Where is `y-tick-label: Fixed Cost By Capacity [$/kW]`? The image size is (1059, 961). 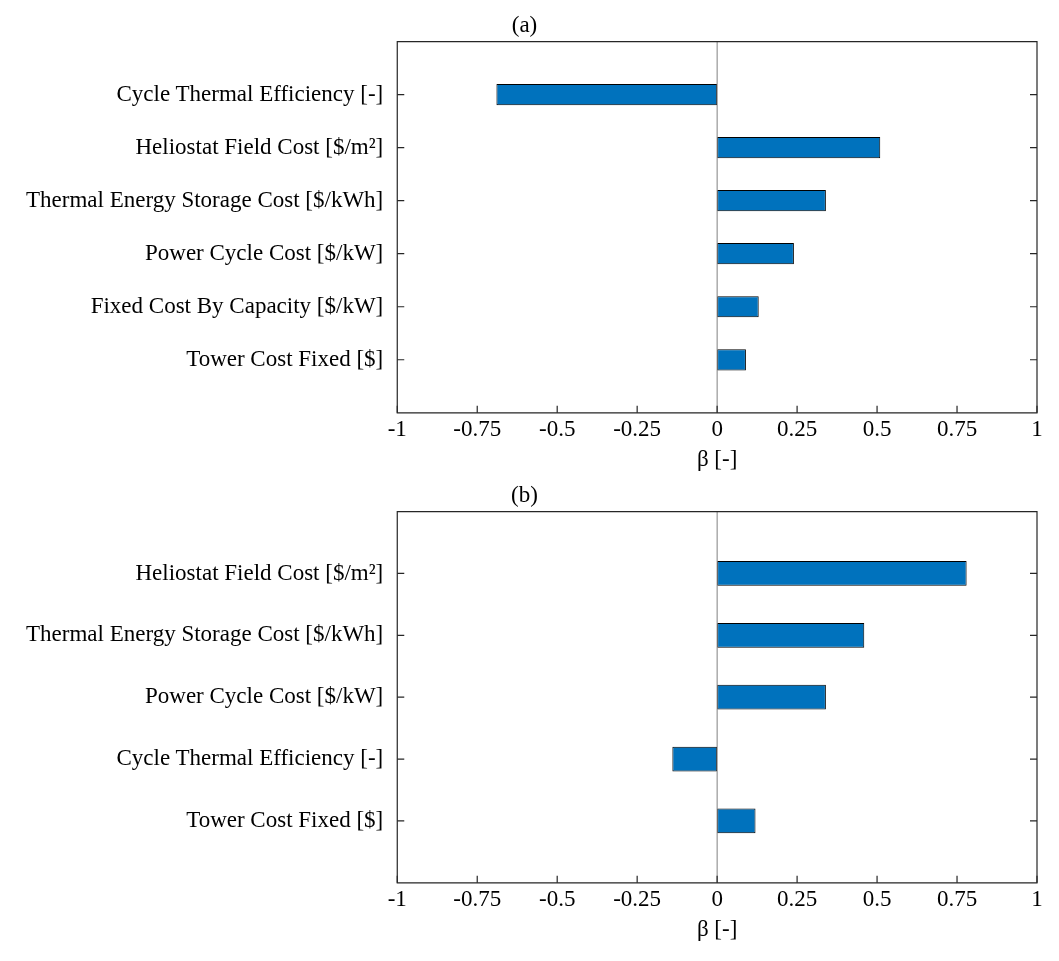 y-tick-label: Fixed Cost By Capacity [$/kW] is located at coordinates (237, 305).